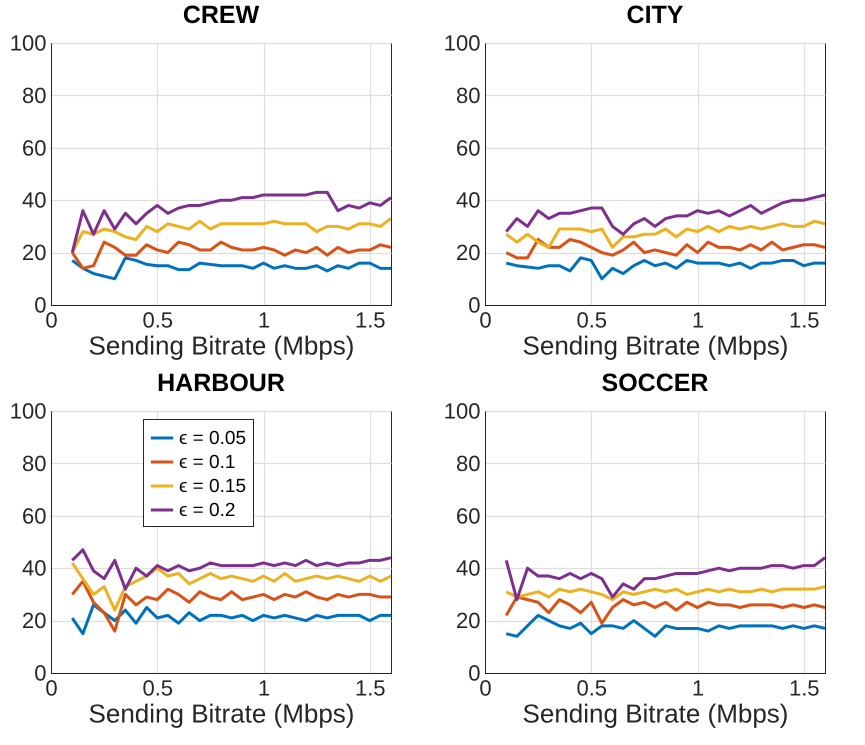  I want to click on chart-title: HARBOUR, so click(221, 383).